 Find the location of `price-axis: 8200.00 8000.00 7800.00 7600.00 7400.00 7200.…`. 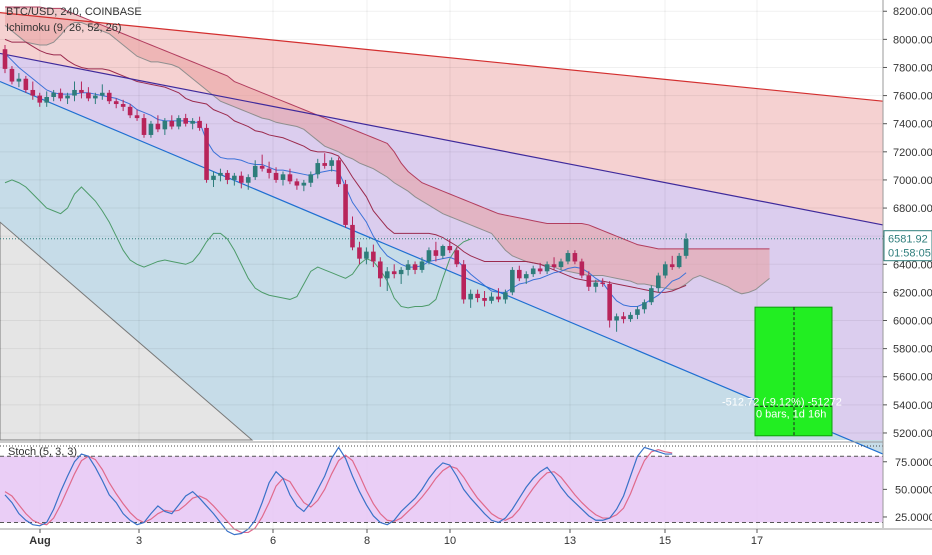

price-axis: 8200.00 8000.00 7800.00 7600.00 7400.00 7200.… is located at coordinates (907, 264).